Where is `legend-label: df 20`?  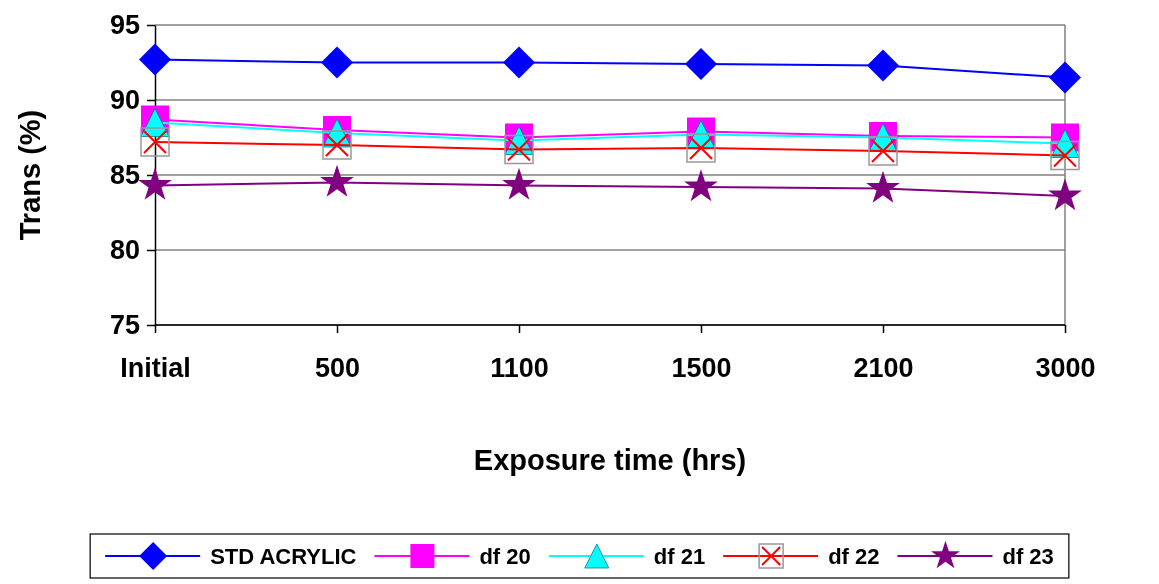 legend-label: df 20 is located at coordinates (505, 556).